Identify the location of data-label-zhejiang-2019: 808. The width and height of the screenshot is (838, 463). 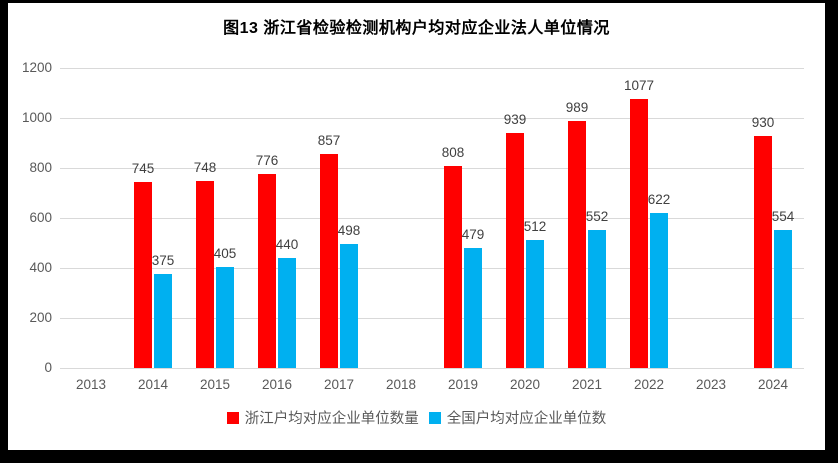
(453, 152).